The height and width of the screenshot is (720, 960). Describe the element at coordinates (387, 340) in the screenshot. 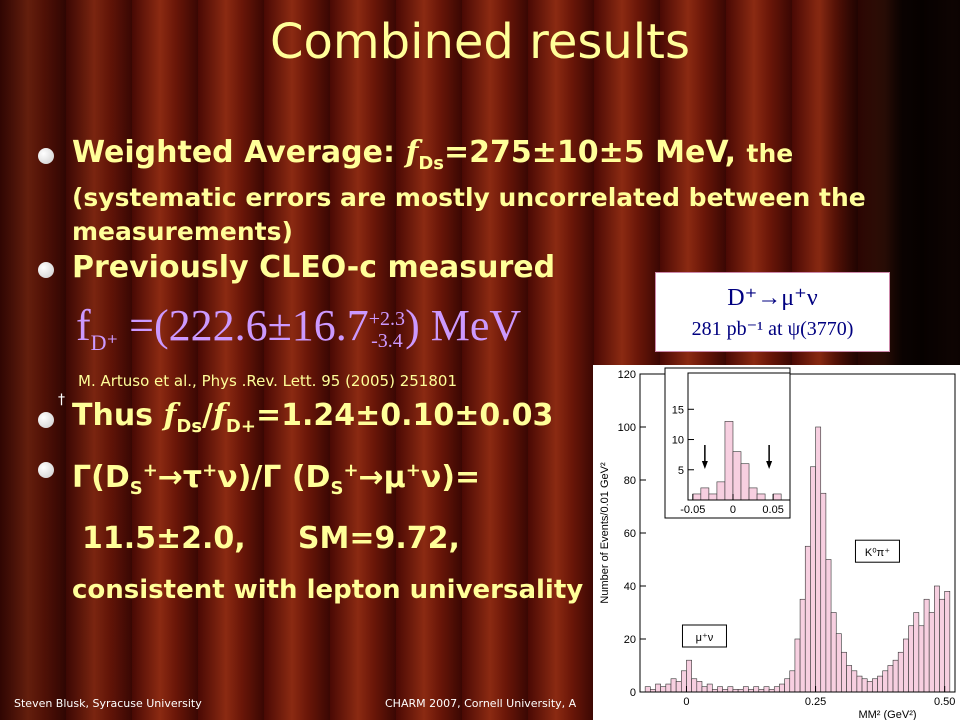

I see `text: -3.4` at that location.